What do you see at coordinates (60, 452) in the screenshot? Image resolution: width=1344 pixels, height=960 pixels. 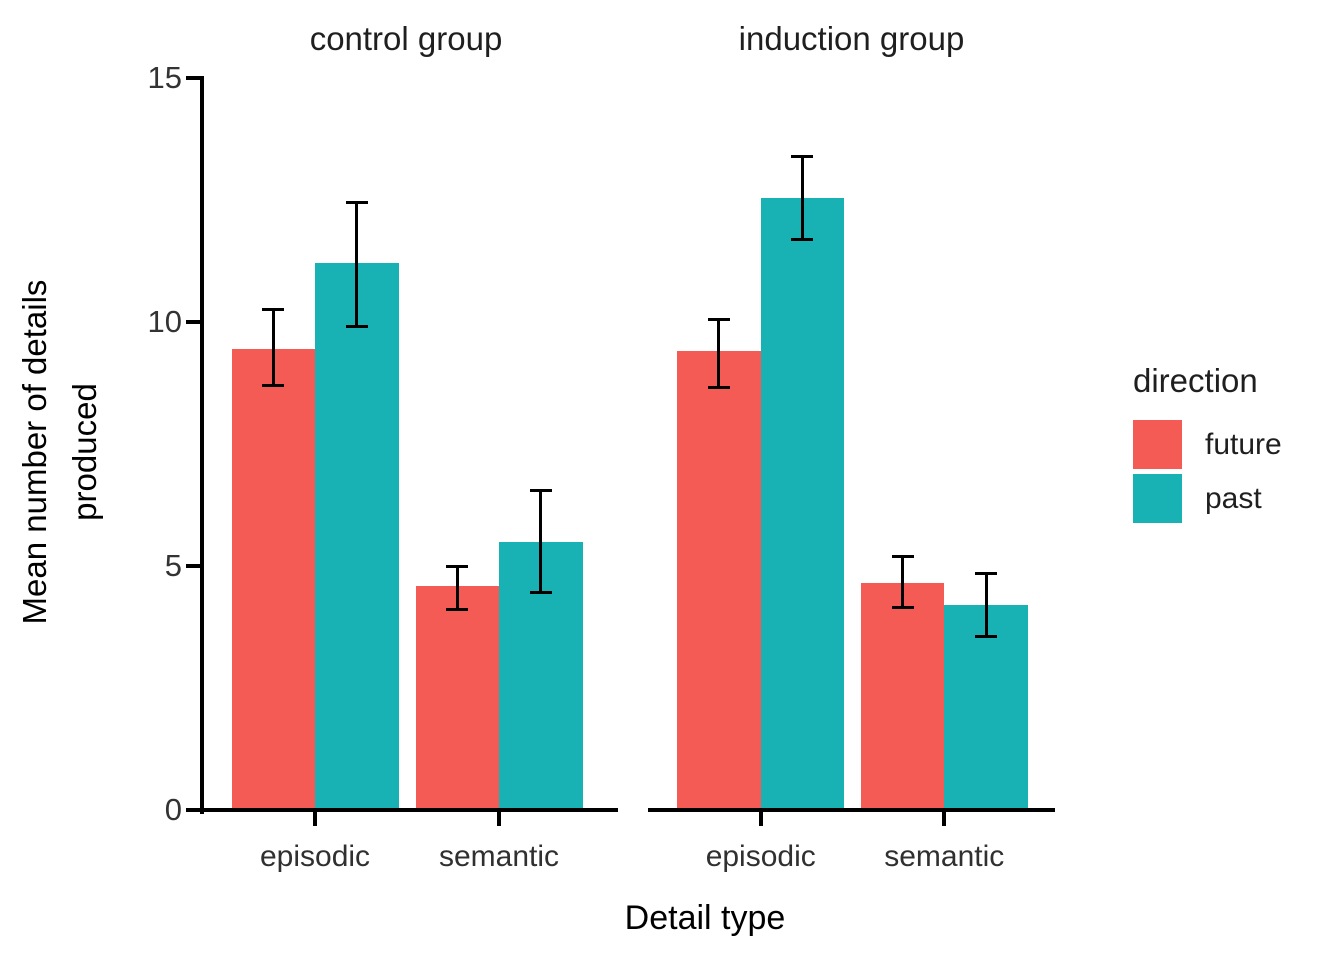 I see `y-axis-title: Mean number of details produced` at bounding box center [60, 452].